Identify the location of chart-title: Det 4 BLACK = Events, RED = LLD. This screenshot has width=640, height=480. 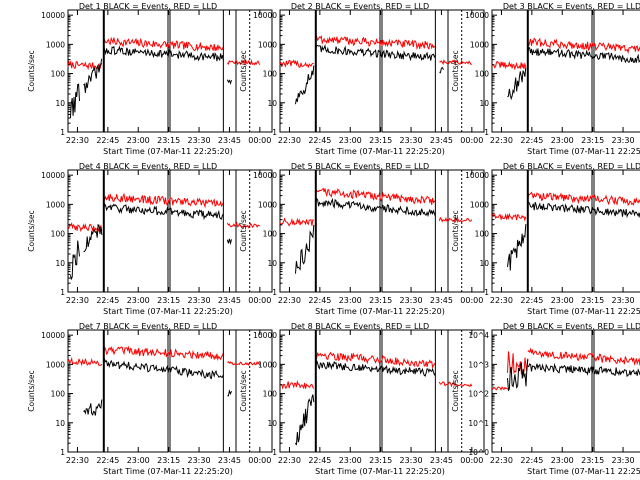
(148, 166).